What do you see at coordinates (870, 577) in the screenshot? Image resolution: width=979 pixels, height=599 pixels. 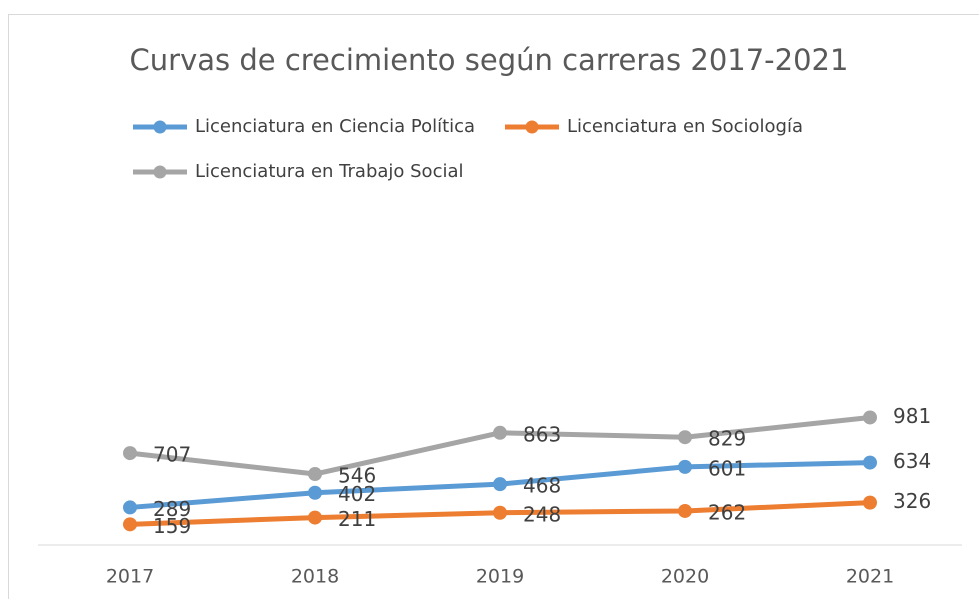 I see `x-tick-label: 2021` at bounding box center [870, 577].